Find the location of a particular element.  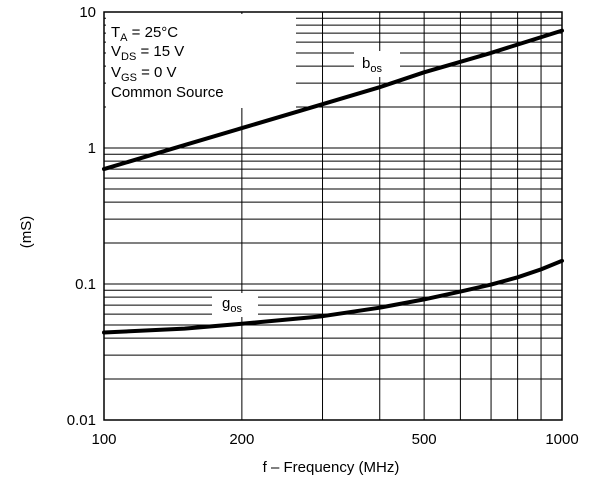

condition-vds: VDS = 15 V is located at coordinates (147, 53).